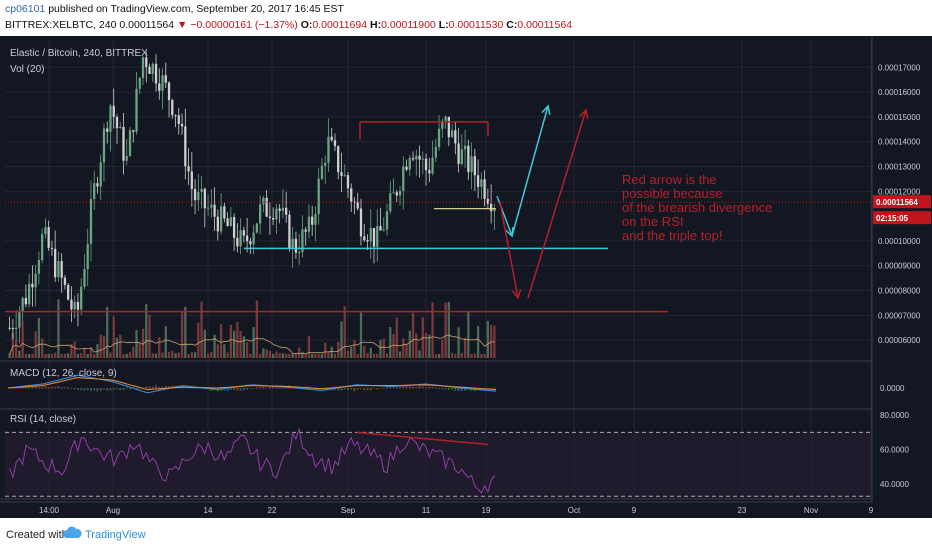 The image size is (932, 550). Describe the element at coordinates (811, 510) in the screenshot. I see `x-tick-label: Nov` at that location.